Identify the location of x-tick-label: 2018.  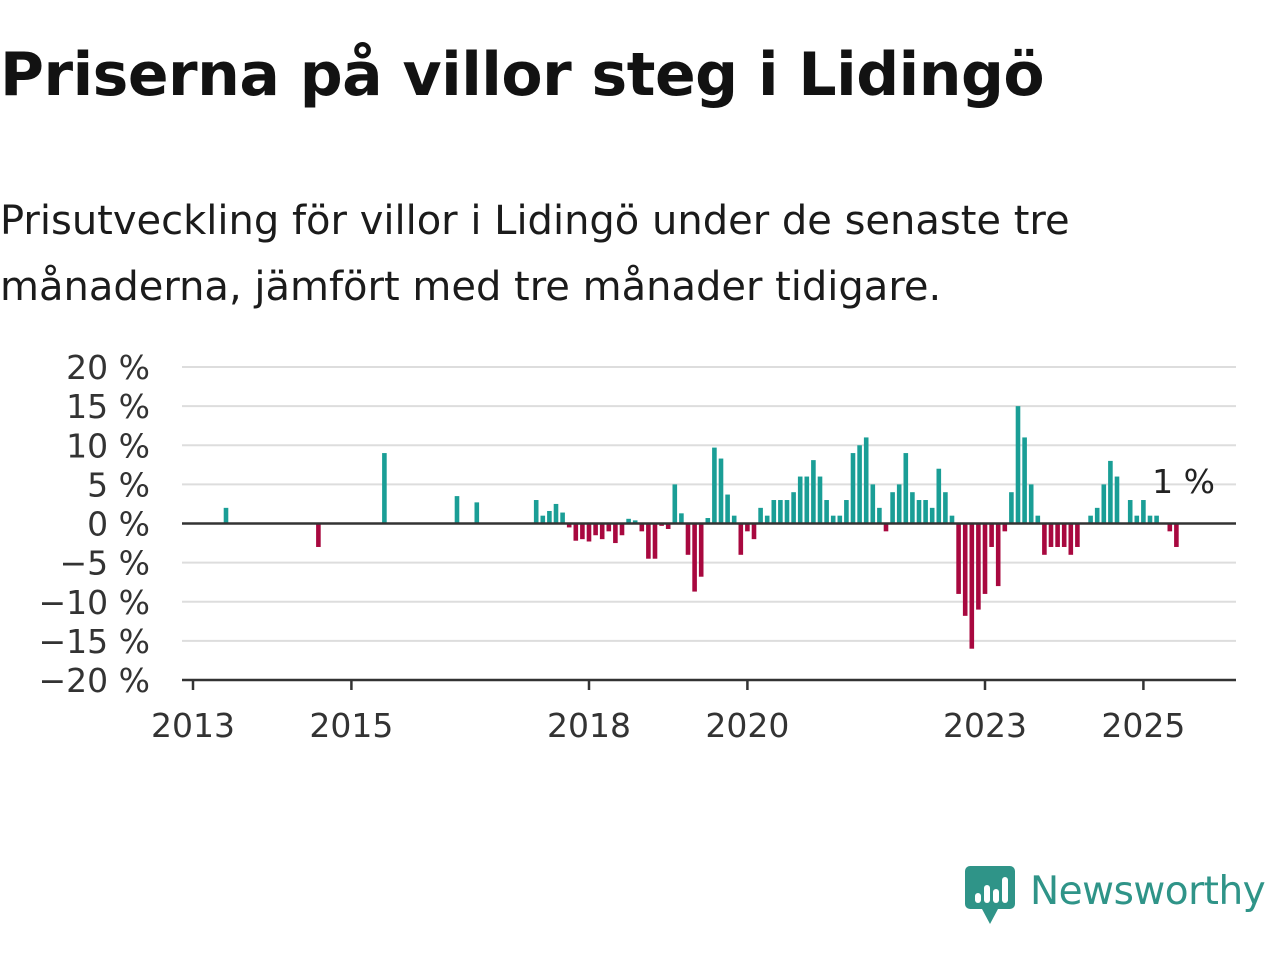
(589, 725).